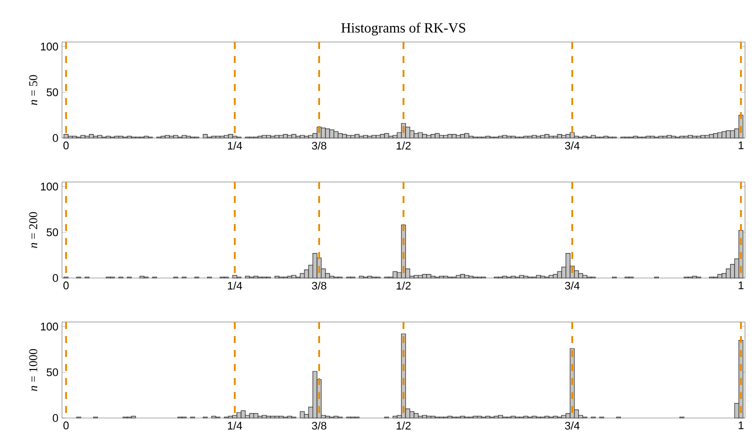 This screenshot has width=755, height=444. Describe the element at coordinates (33, 90) in the screenshot. I see `y-axis-title: n = 50` at that location.